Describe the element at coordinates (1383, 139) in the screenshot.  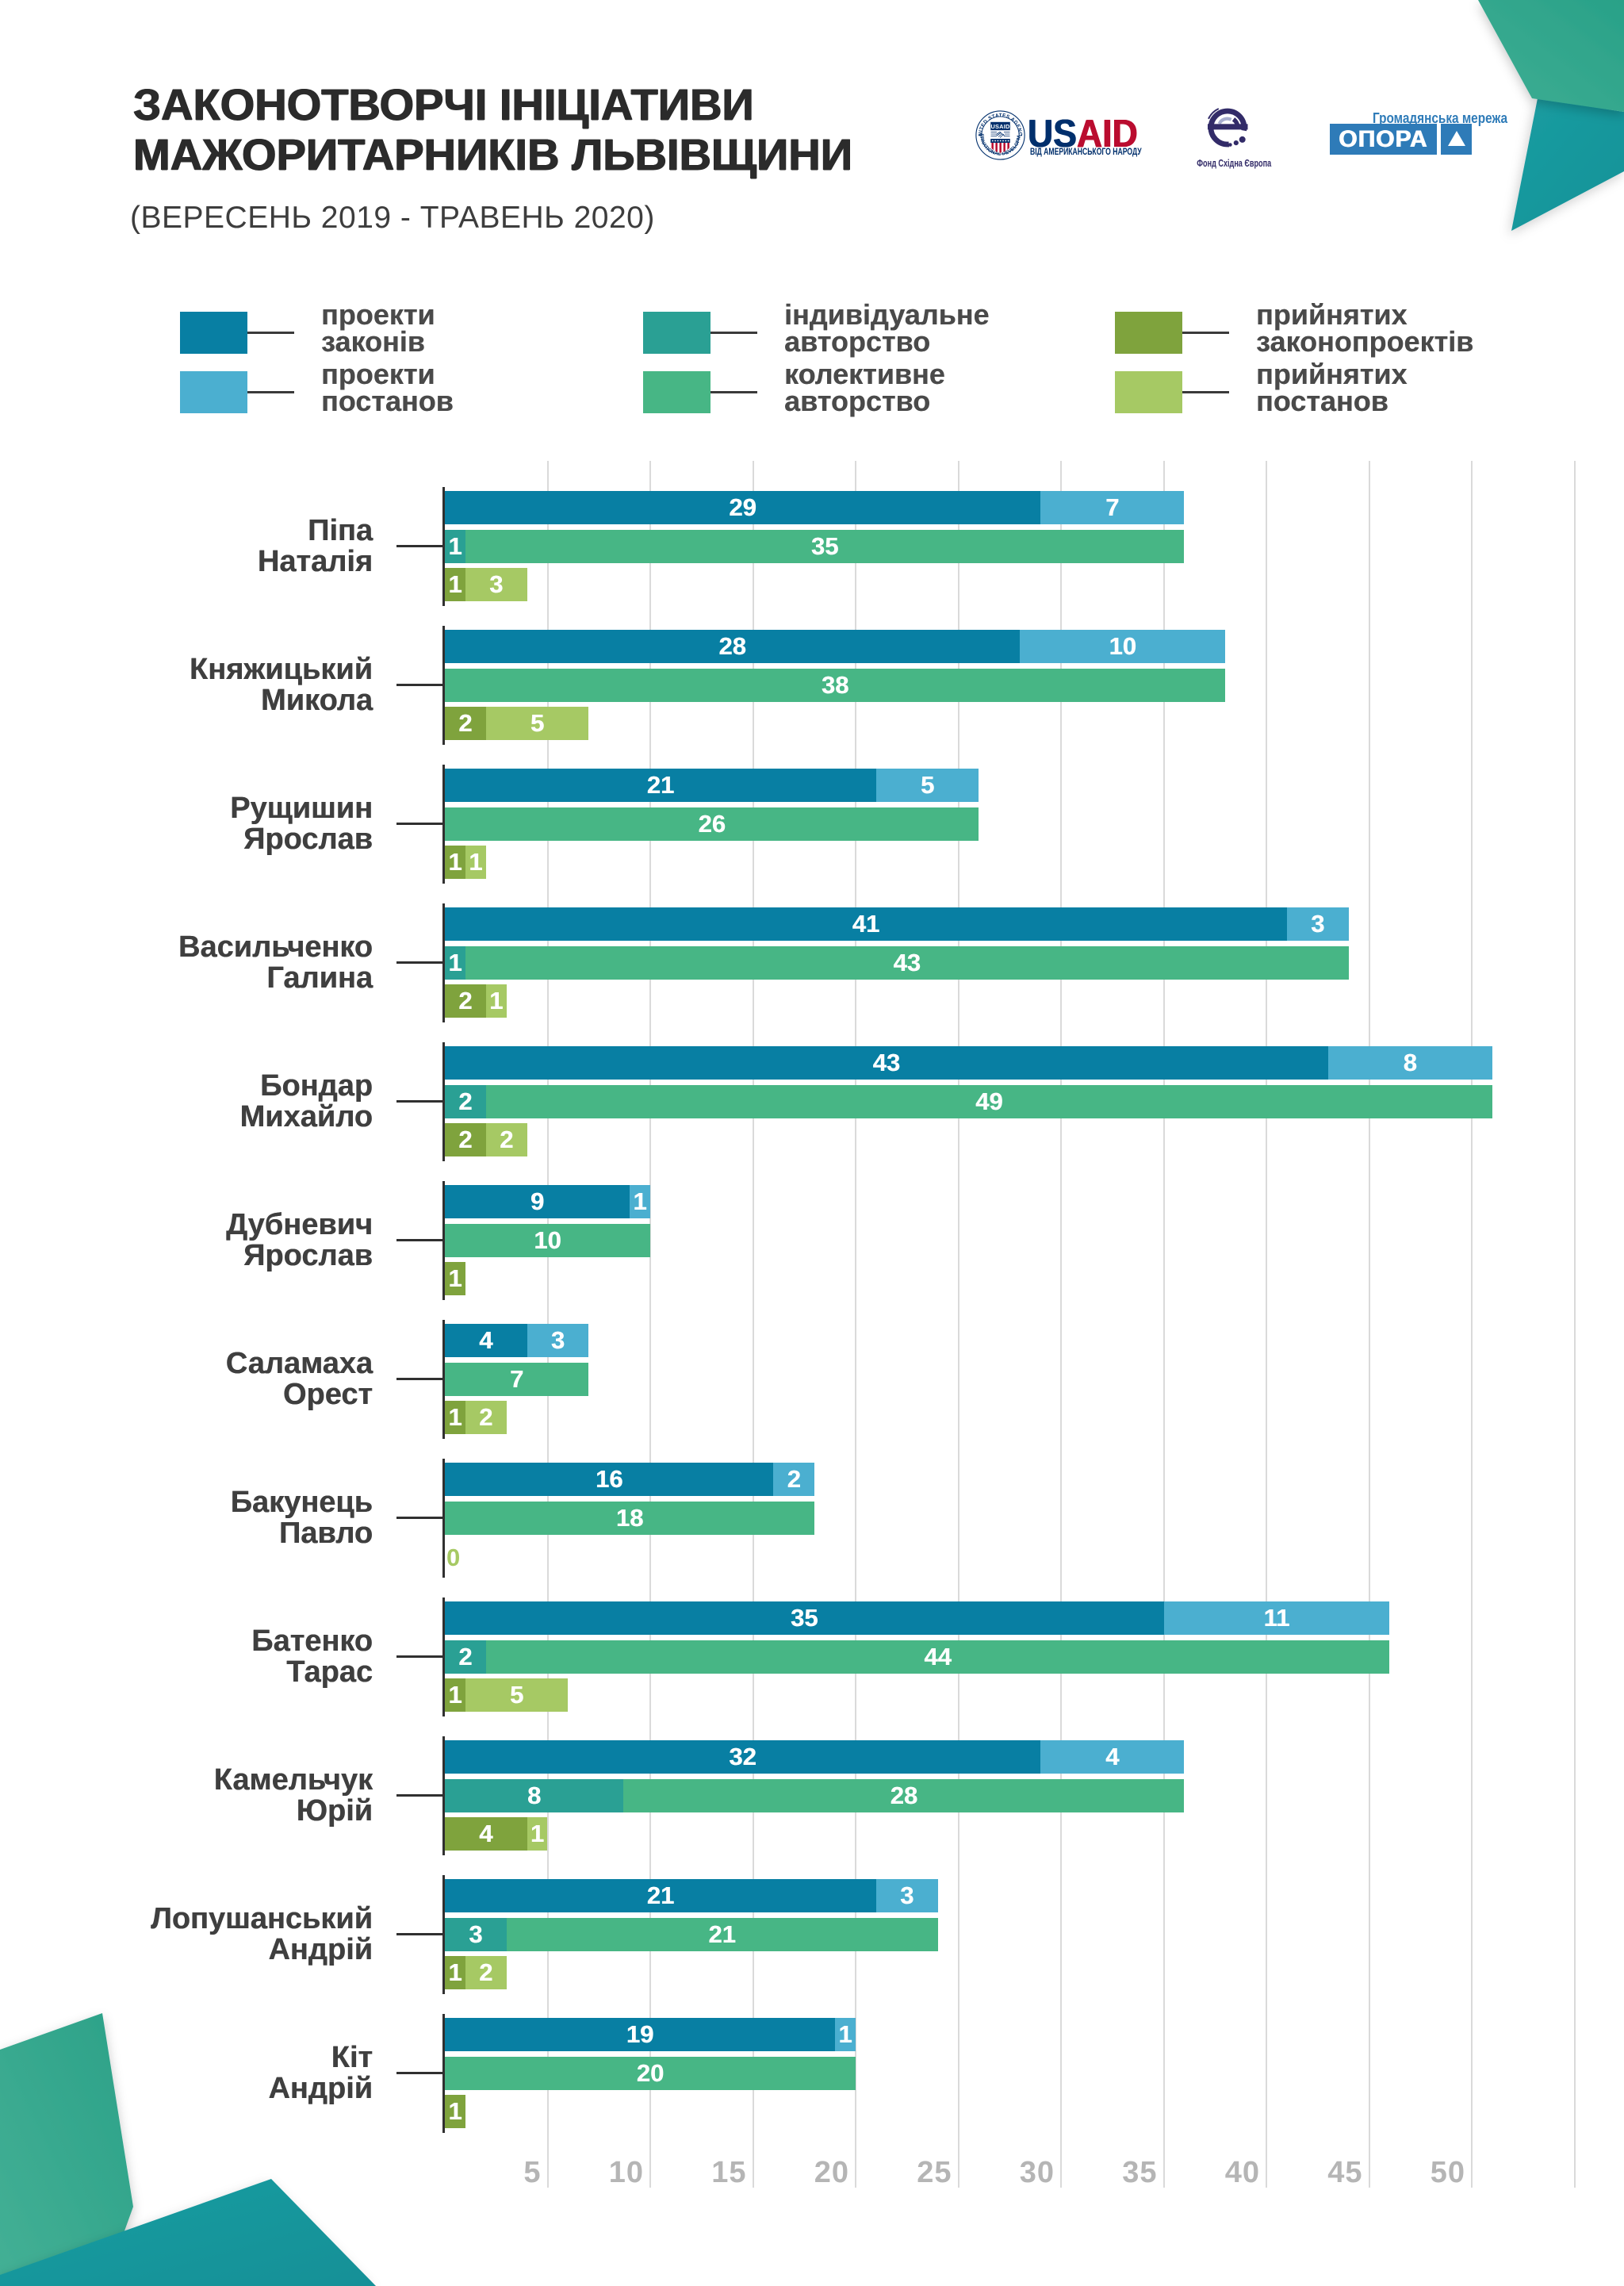
I see `opora-name-box: ОПОРА` at that location.